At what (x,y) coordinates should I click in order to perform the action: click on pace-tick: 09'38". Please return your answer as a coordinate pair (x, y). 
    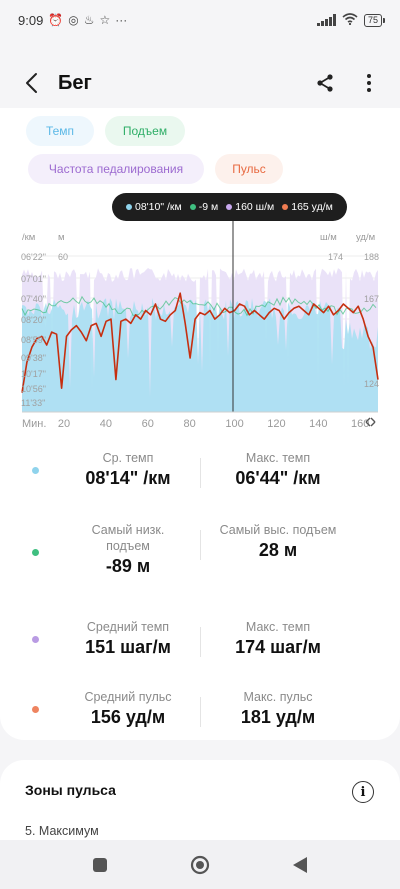
    Looking at the image, I should click on (33, 358).